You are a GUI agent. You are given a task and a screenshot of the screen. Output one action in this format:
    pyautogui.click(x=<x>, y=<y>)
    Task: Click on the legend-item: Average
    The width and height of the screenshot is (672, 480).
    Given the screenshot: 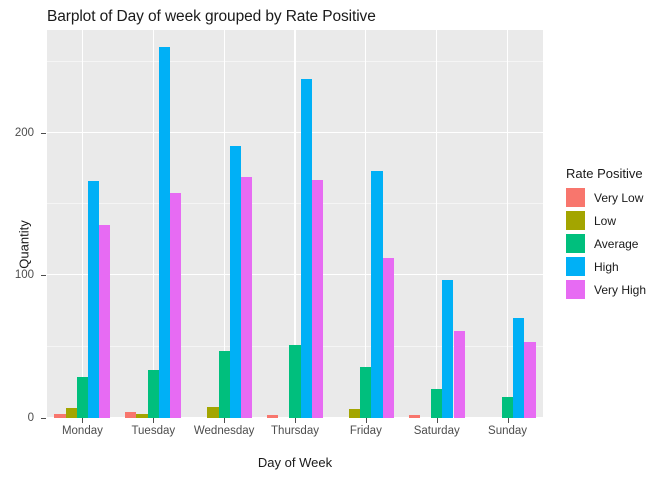 What is the action you would take?
    pyautogui.click(x=619, y=243)
    